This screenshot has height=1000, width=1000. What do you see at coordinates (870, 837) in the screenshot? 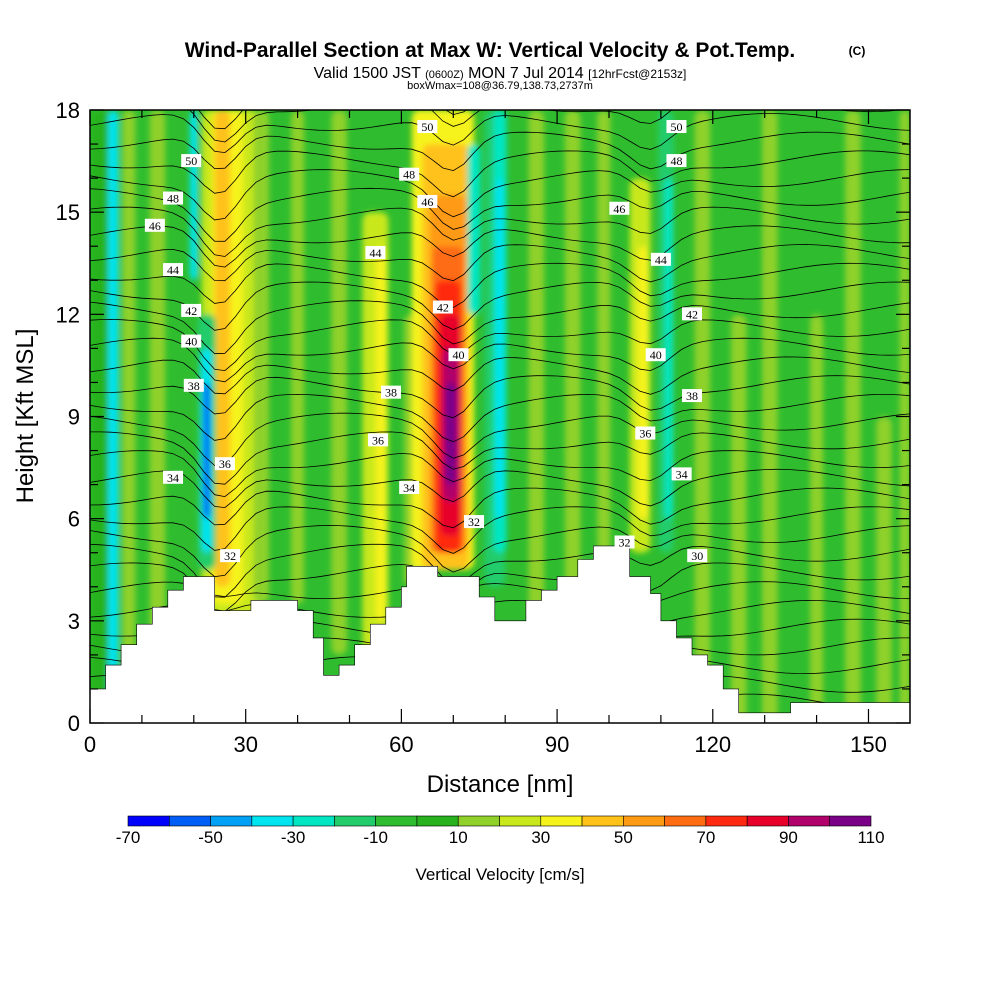
I see `colorbar-tick-label: 110` at bounding box center [870, 837].